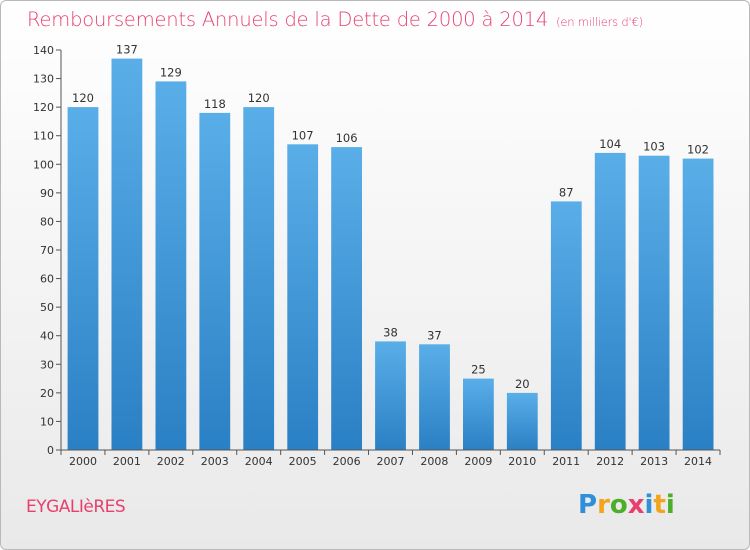 The image size is (750, 550). I want to click on data-label-2014: 102, so click(698, 150).